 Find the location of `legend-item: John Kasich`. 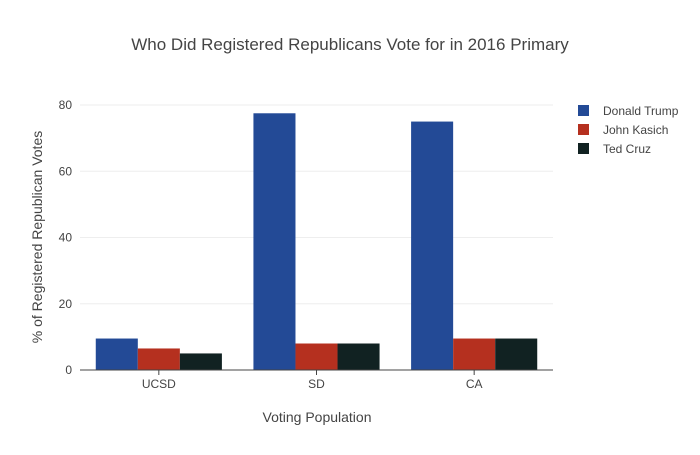

legend-item: John Kasich is located at coordinates (623, 130).